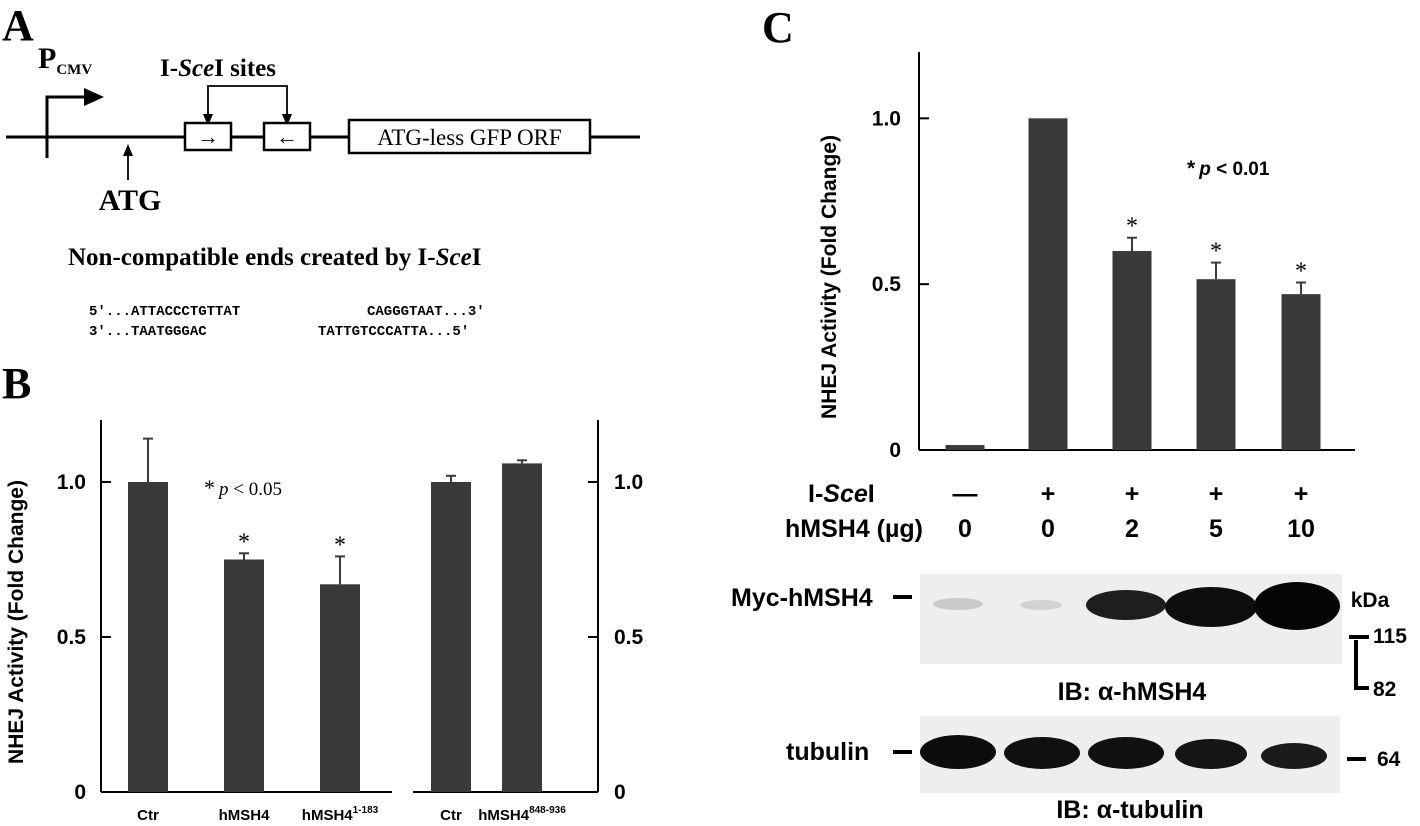 Image resolution: width=1420 pixels, height=826 pixels. What do you see at coordinates (72, 637) in the screenshot?
I see `b-left-tick-label-2: 0.5` at bounding box center [72, 637].